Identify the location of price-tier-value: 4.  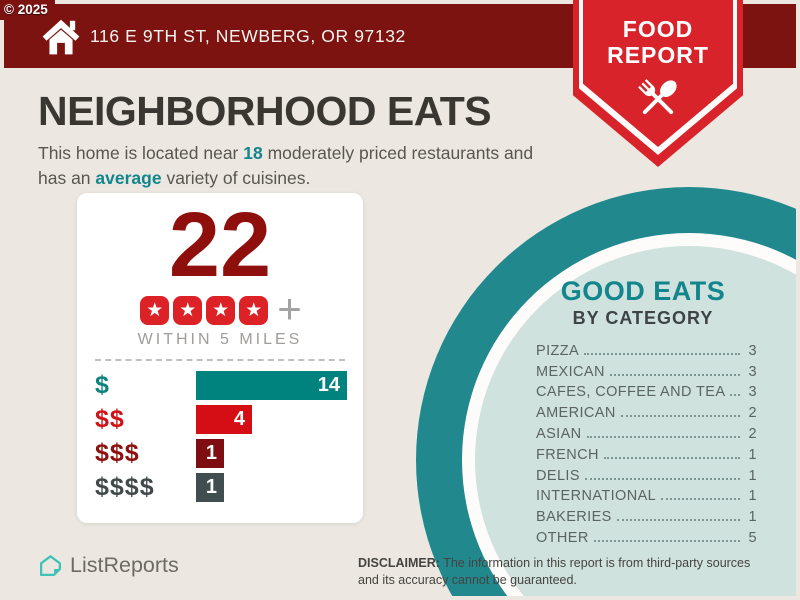
(239, 419).